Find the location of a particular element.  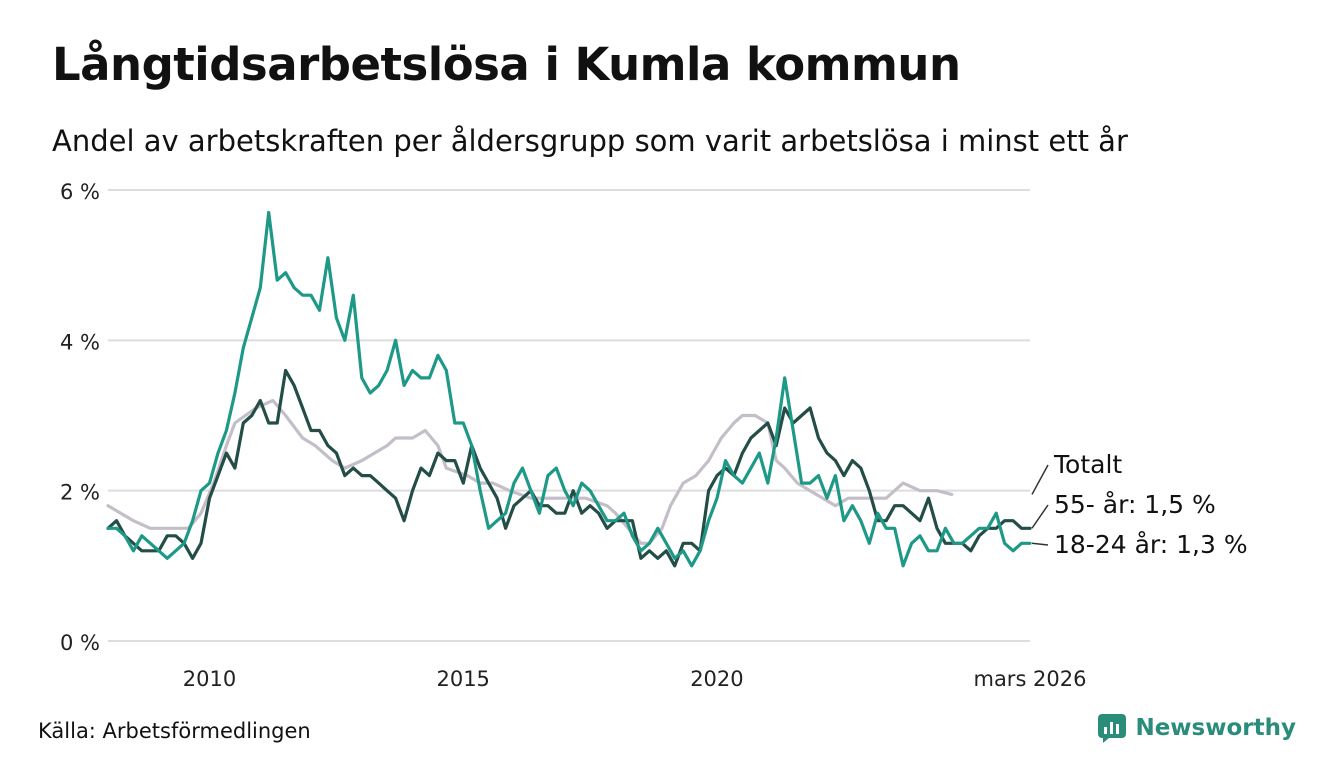

brand-name: Newsworthy is located at coordinates (1215, 728).